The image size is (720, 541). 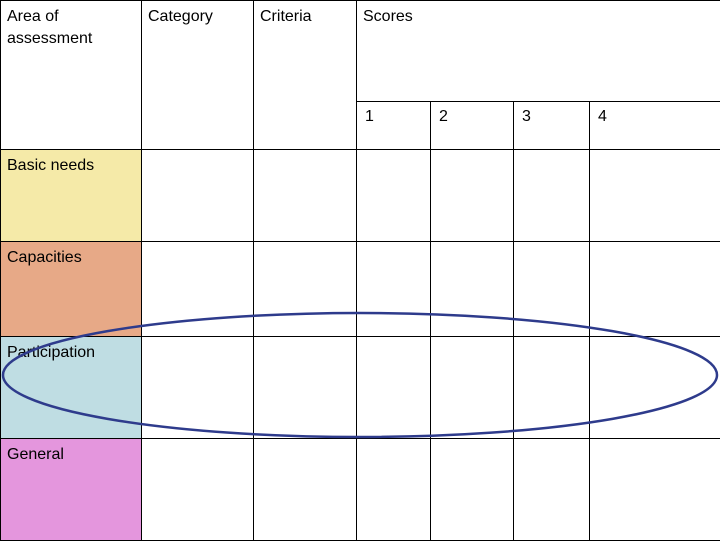 I want to click on area-basic-needs: Basic needs, so click(x=71, y=196).